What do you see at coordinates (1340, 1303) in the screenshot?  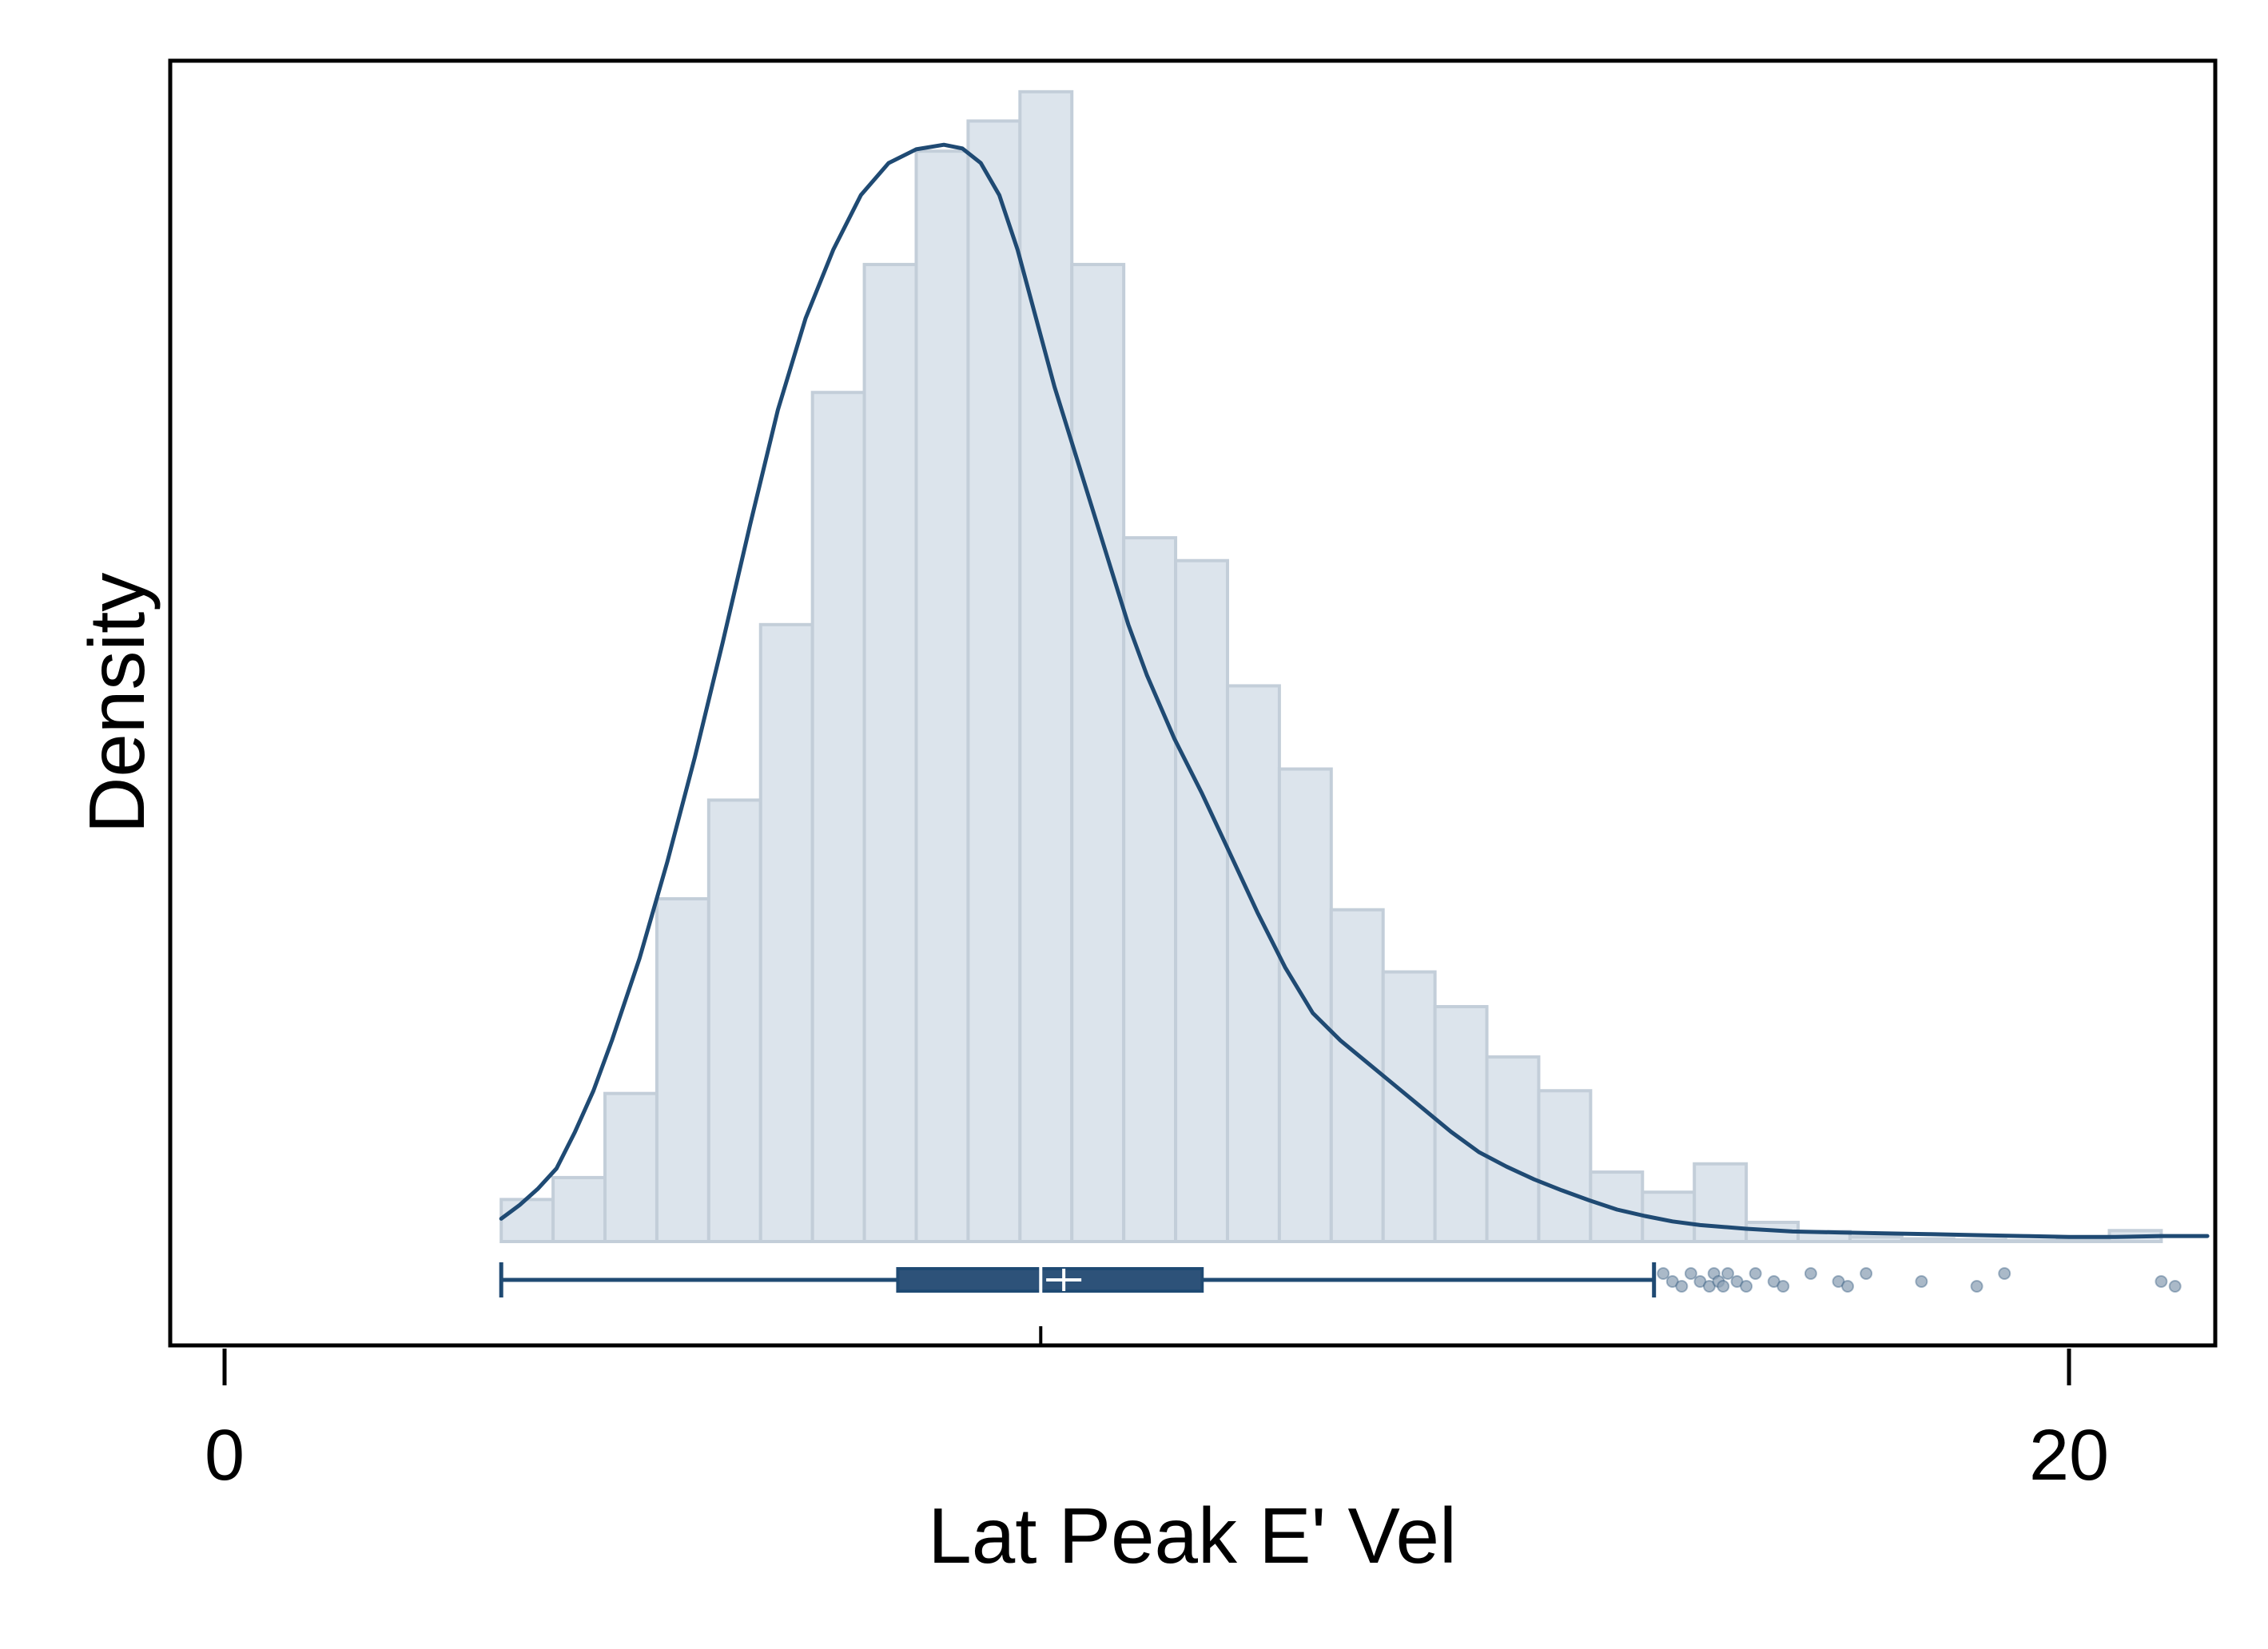 I see `boxplot-group` at bounding box center [1340, 1303].